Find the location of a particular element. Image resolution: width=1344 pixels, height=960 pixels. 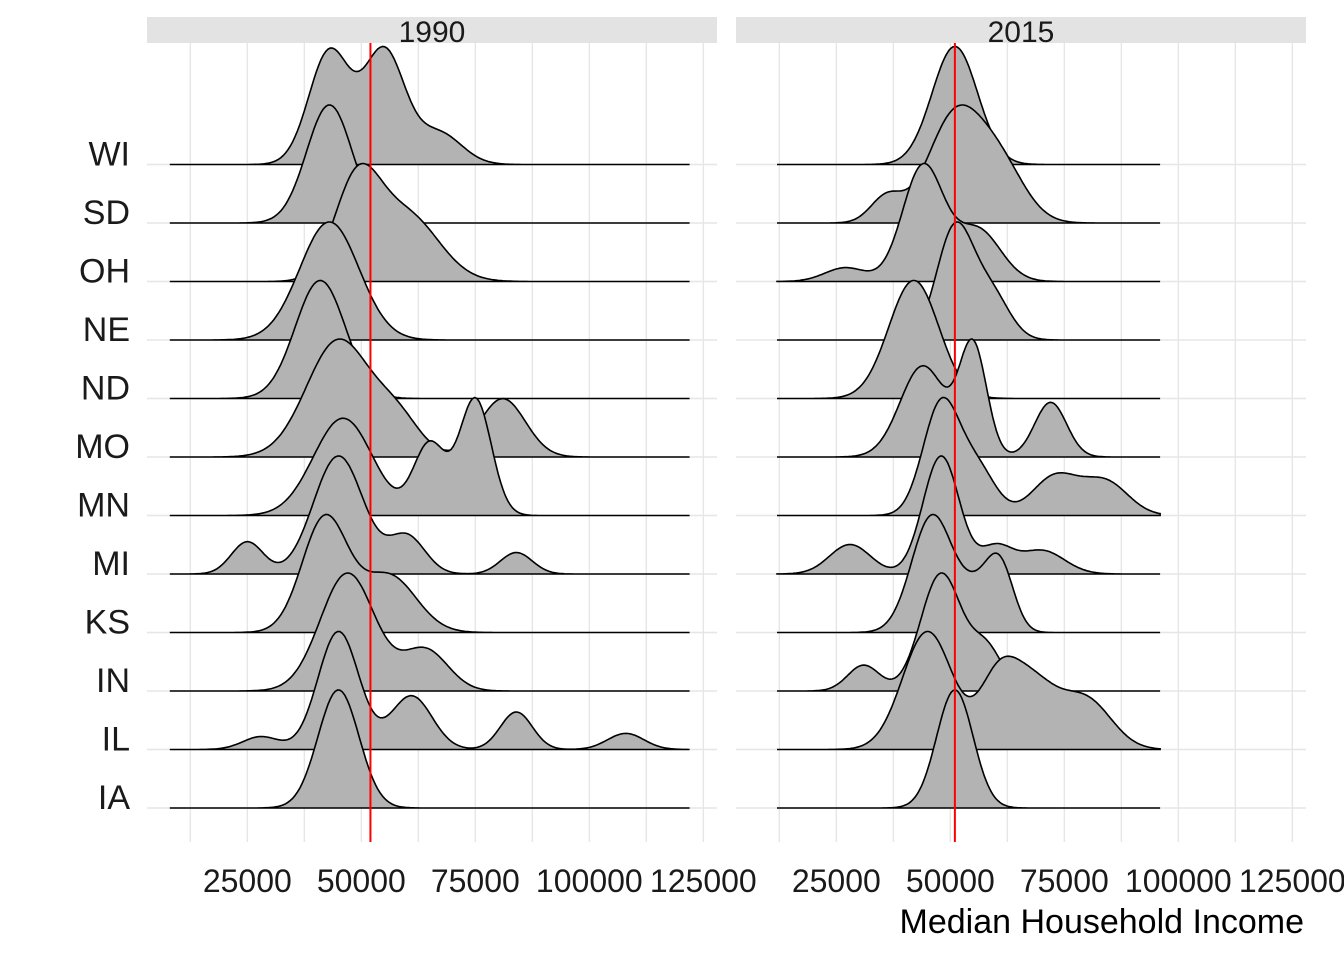

ridge-2015-NE is located at coordinates (969, 281).